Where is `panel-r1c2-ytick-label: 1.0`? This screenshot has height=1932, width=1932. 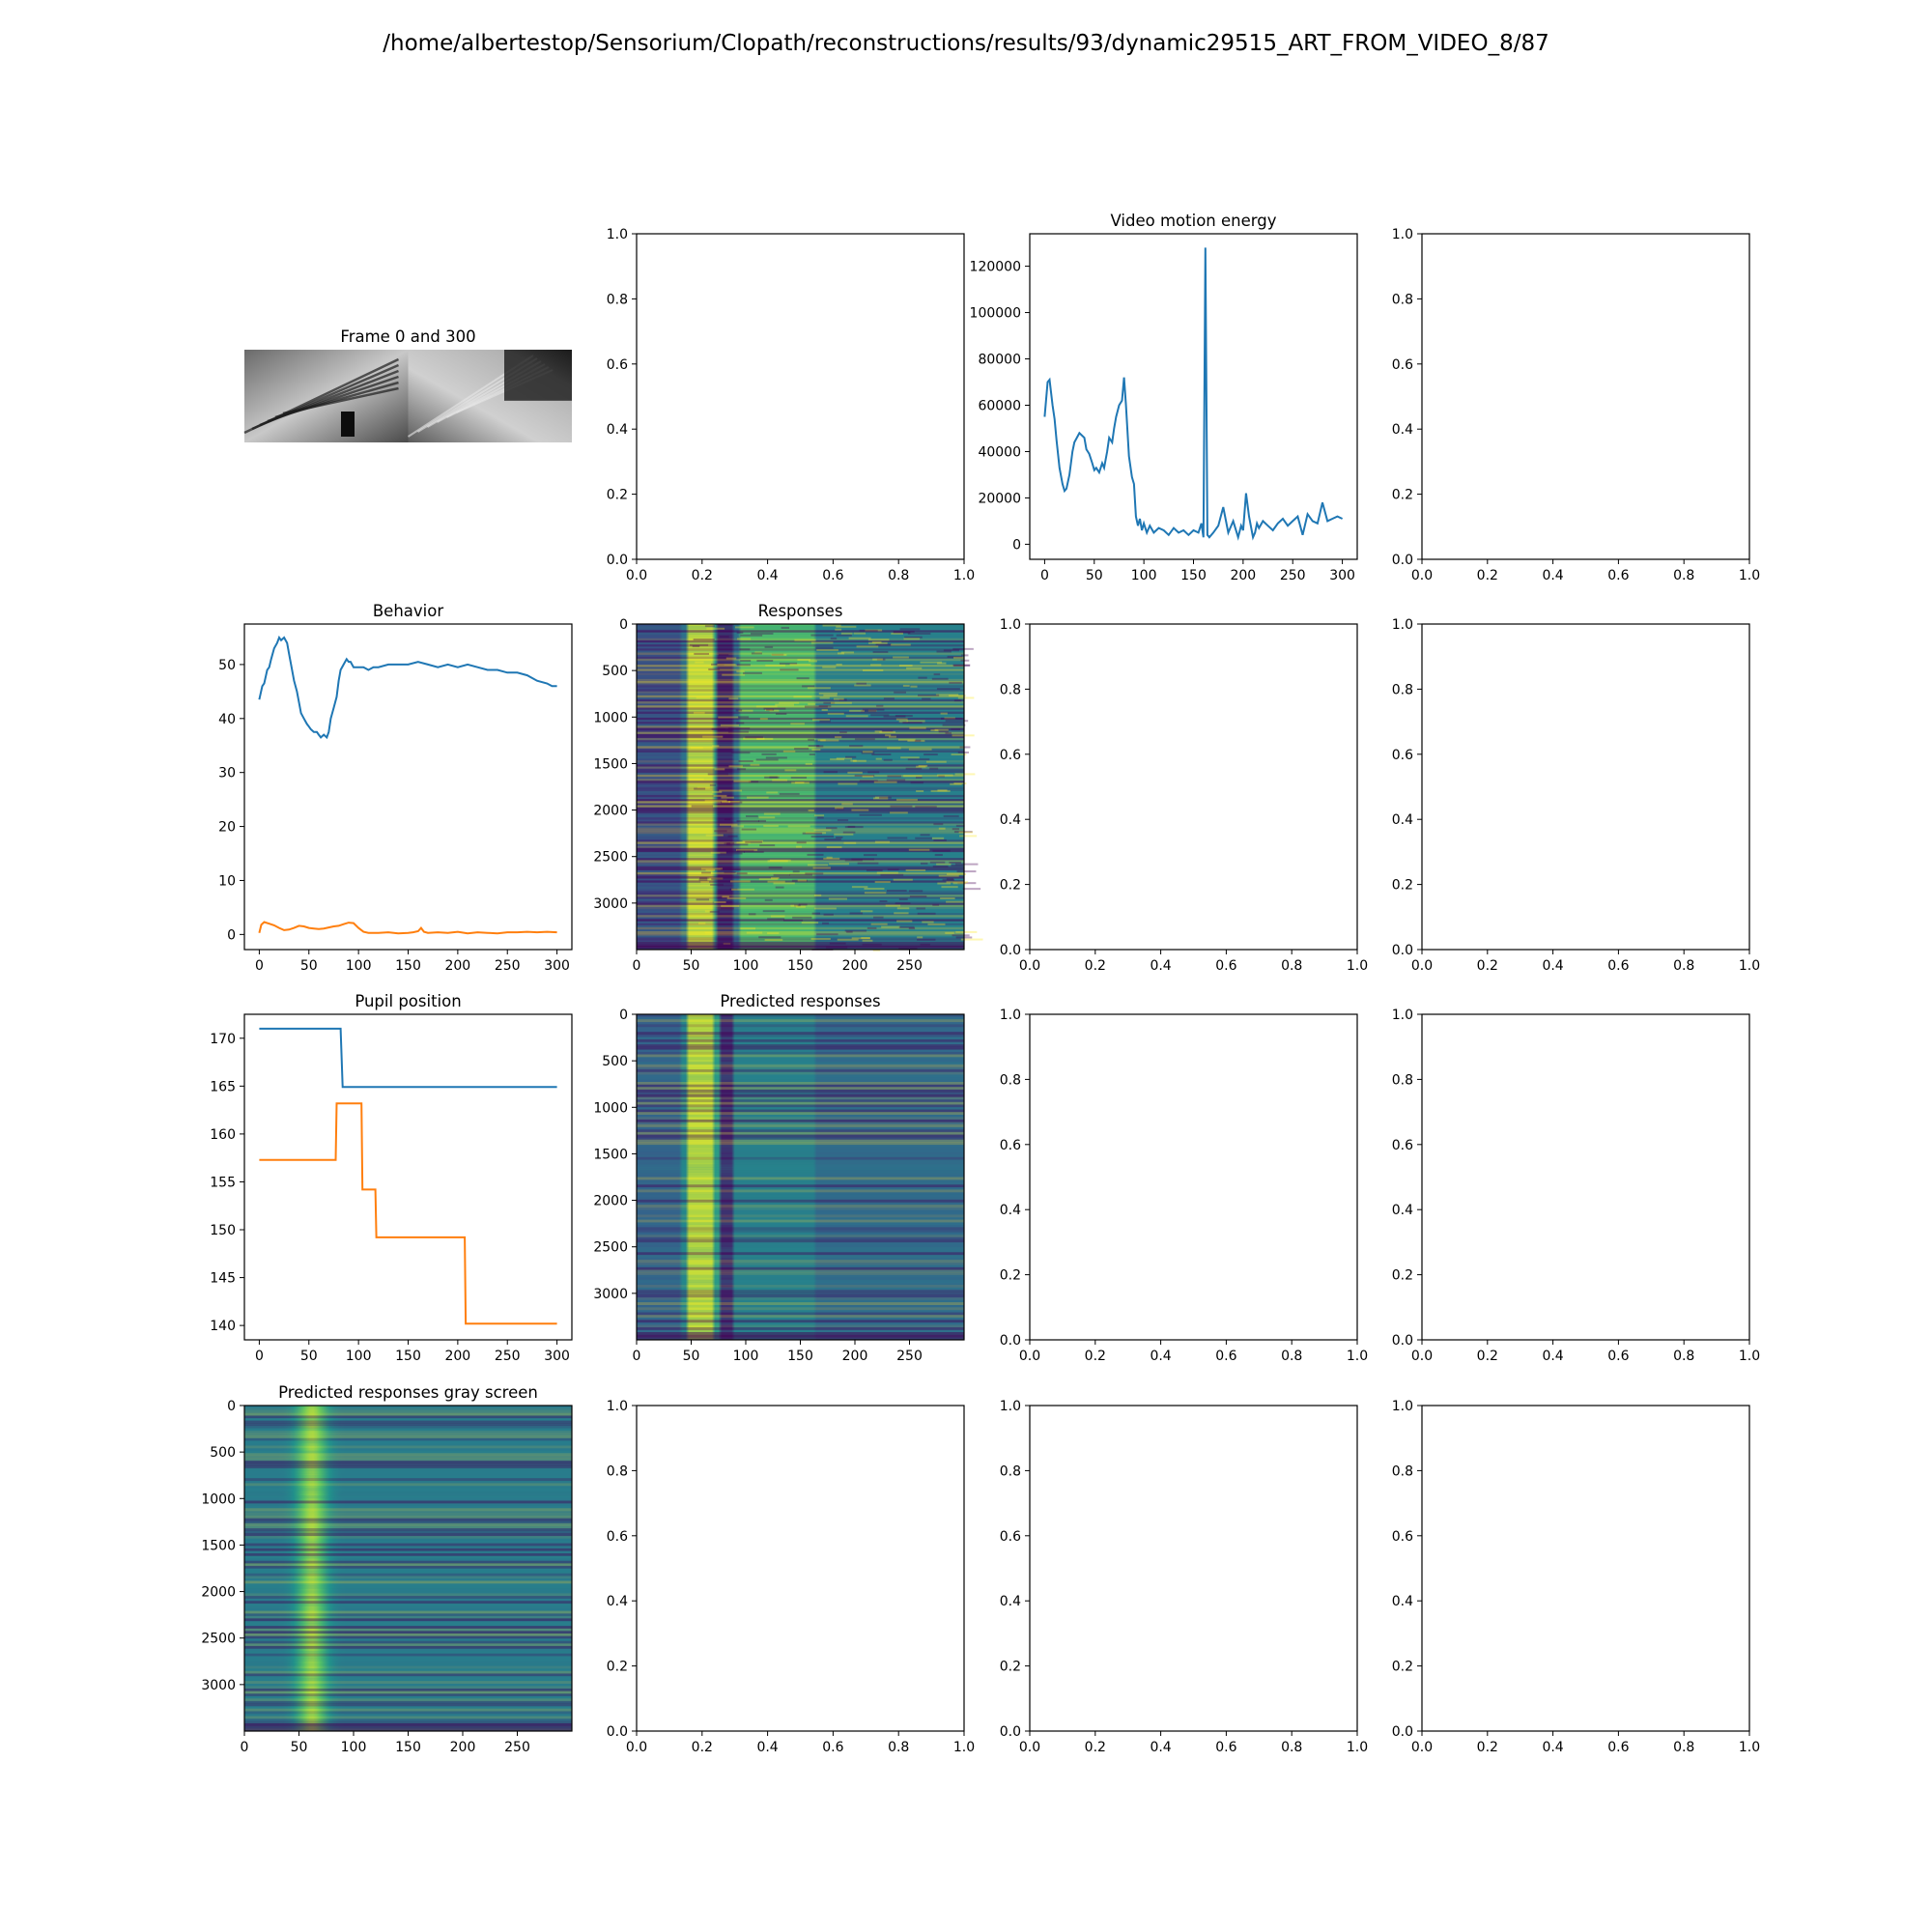 panel-r1c2-ytick-label: 1.0 is located at coordinates (1011, 625).